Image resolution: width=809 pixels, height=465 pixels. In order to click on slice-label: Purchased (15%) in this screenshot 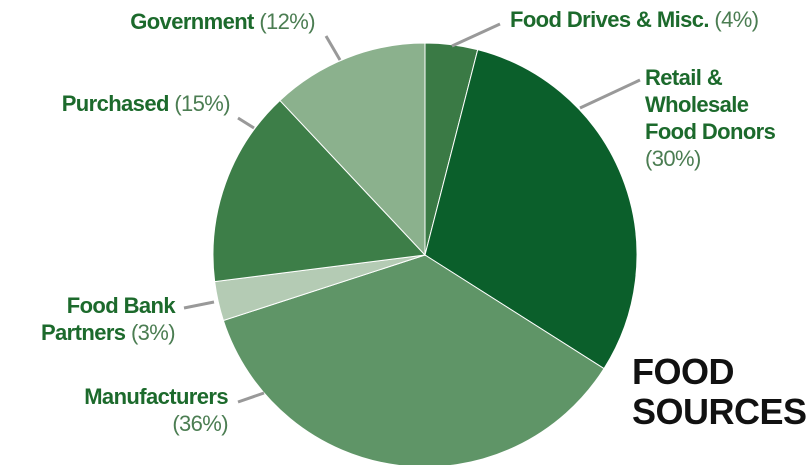, I will do `click(115, 103)`.